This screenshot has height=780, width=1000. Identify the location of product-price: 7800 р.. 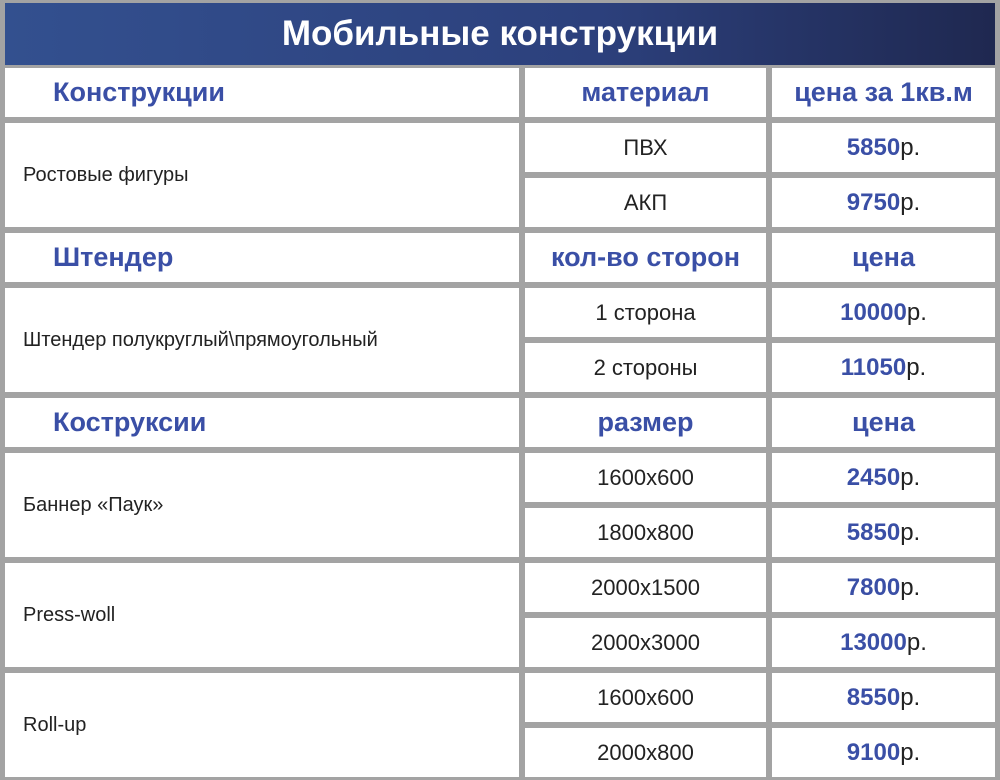
(883, 587).